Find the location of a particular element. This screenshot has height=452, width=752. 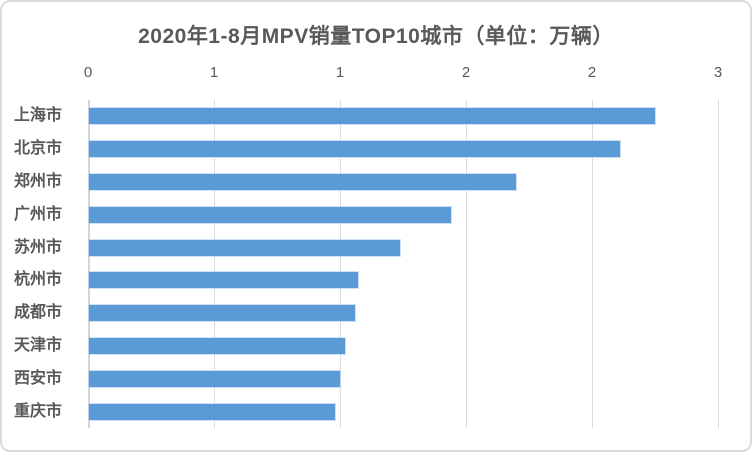

category-label: 成都市 is located at coordinates (38, 313).